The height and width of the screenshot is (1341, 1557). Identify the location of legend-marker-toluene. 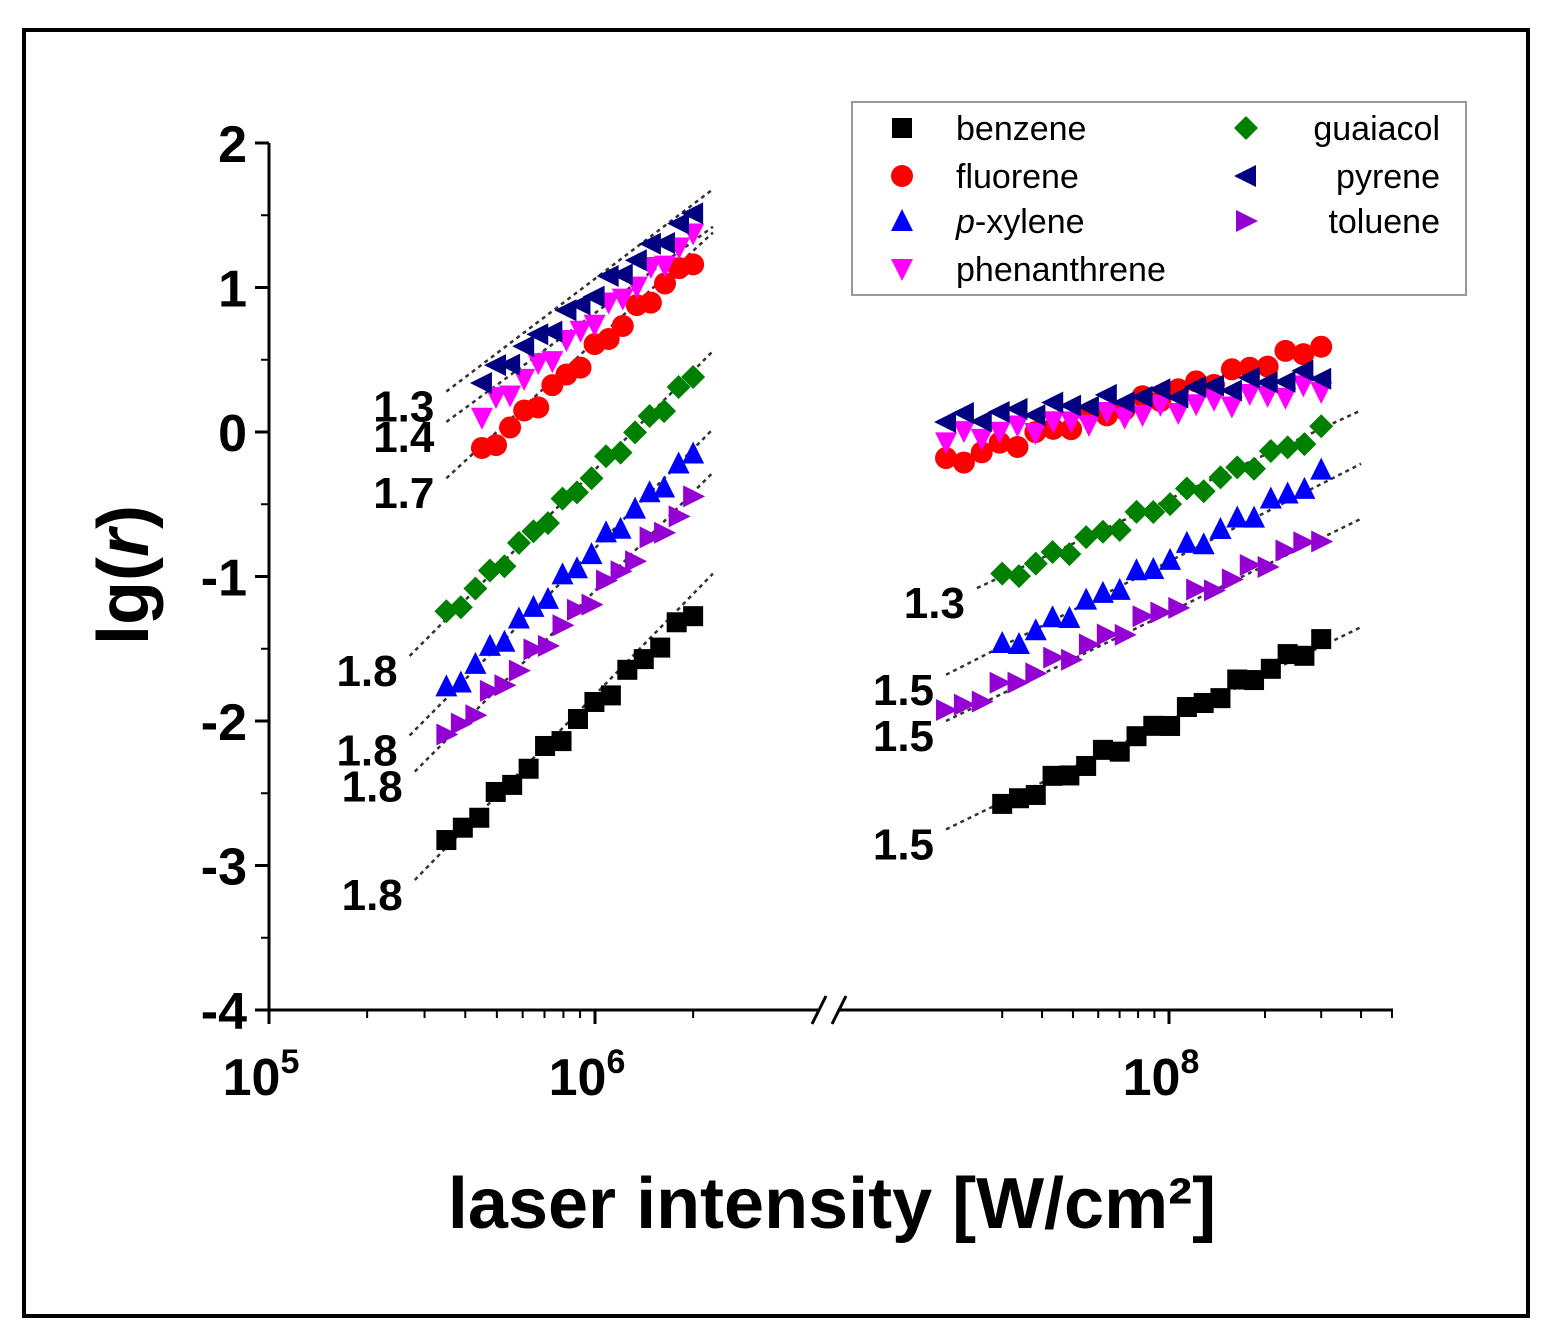
(1247, 221).